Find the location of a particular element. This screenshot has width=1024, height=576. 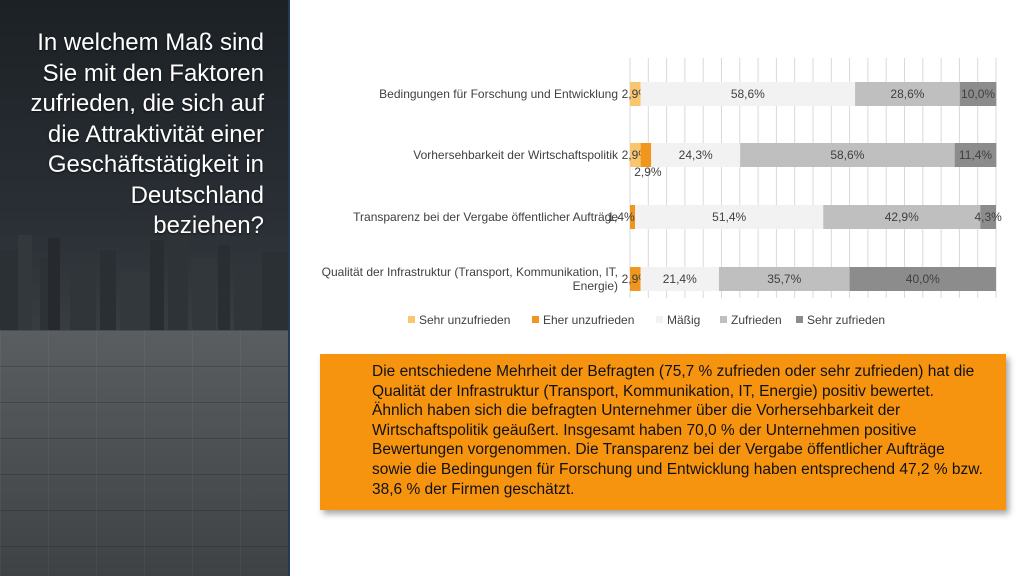

data-label: 24,3% is located at coordinates (696, 155).